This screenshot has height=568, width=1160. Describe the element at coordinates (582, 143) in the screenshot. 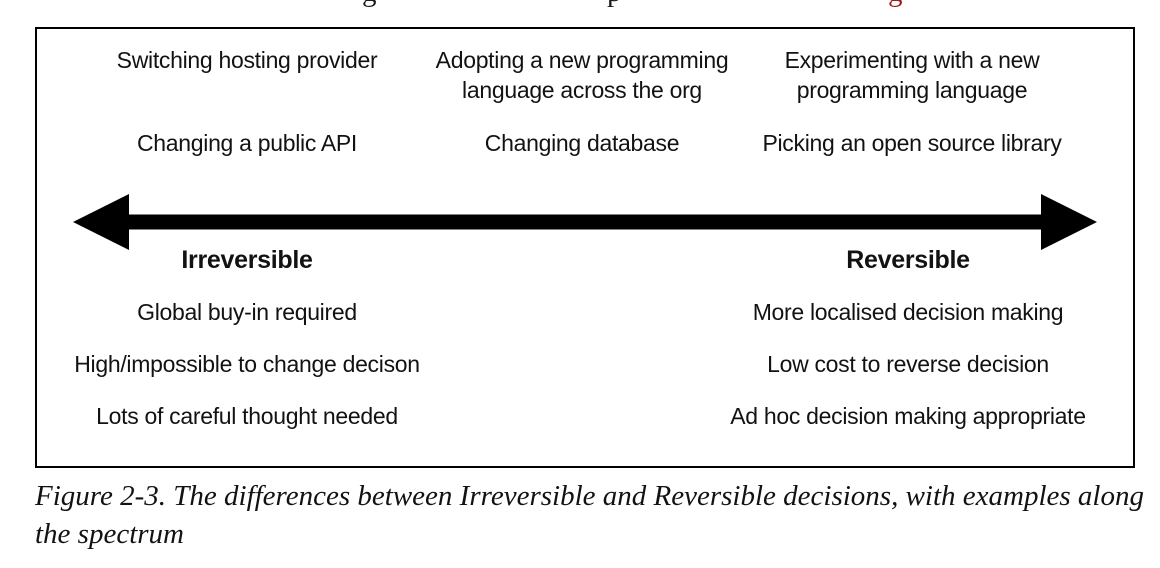

I see `example-item: Changing database` at that location.